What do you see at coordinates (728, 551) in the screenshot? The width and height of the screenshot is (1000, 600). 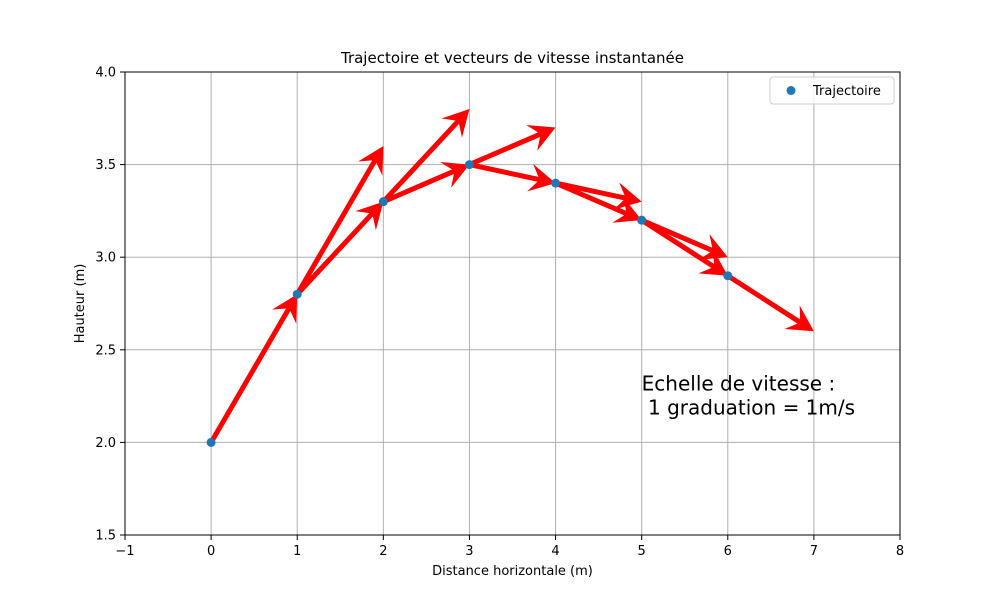 I see `x-tick-label: 6` at bounding box center [728, 551].